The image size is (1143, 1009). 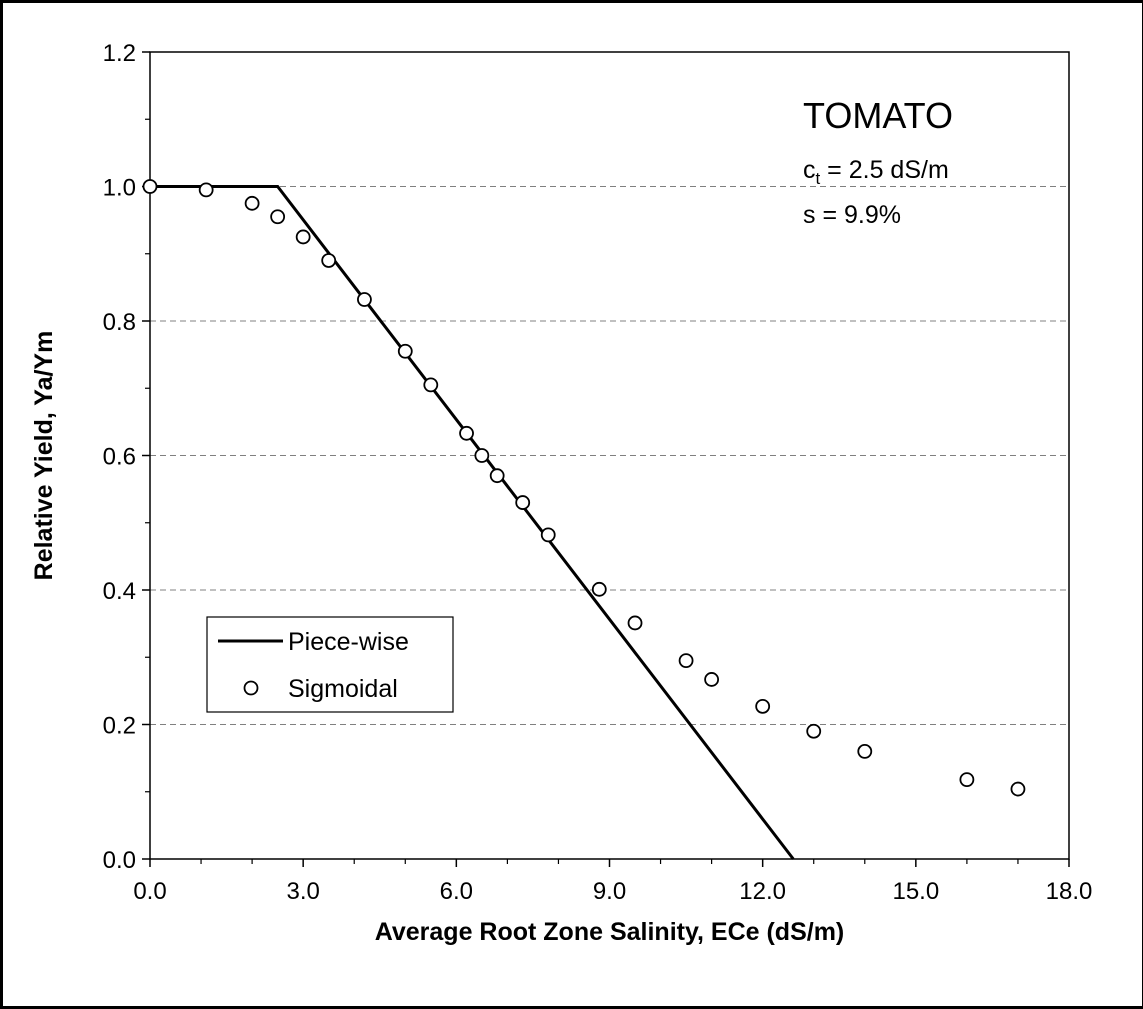 What do you see at coordinates (119, 591) in the screenshot?
I see `y-tick-label: 0.4` at bounding box center [119, 591].